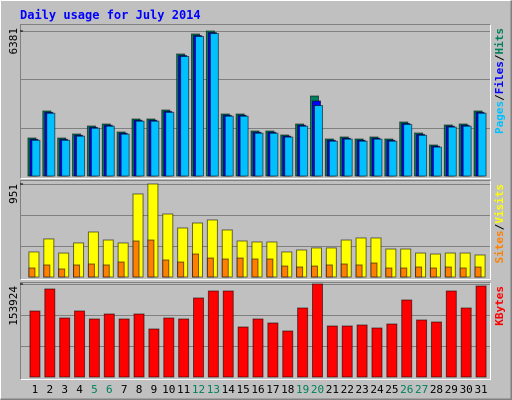 The height and width of the screenshot is (400, 512). Describe the element at coordinates (499, 246) in the screenshot. I see `legend-entry: Sites` at that location.